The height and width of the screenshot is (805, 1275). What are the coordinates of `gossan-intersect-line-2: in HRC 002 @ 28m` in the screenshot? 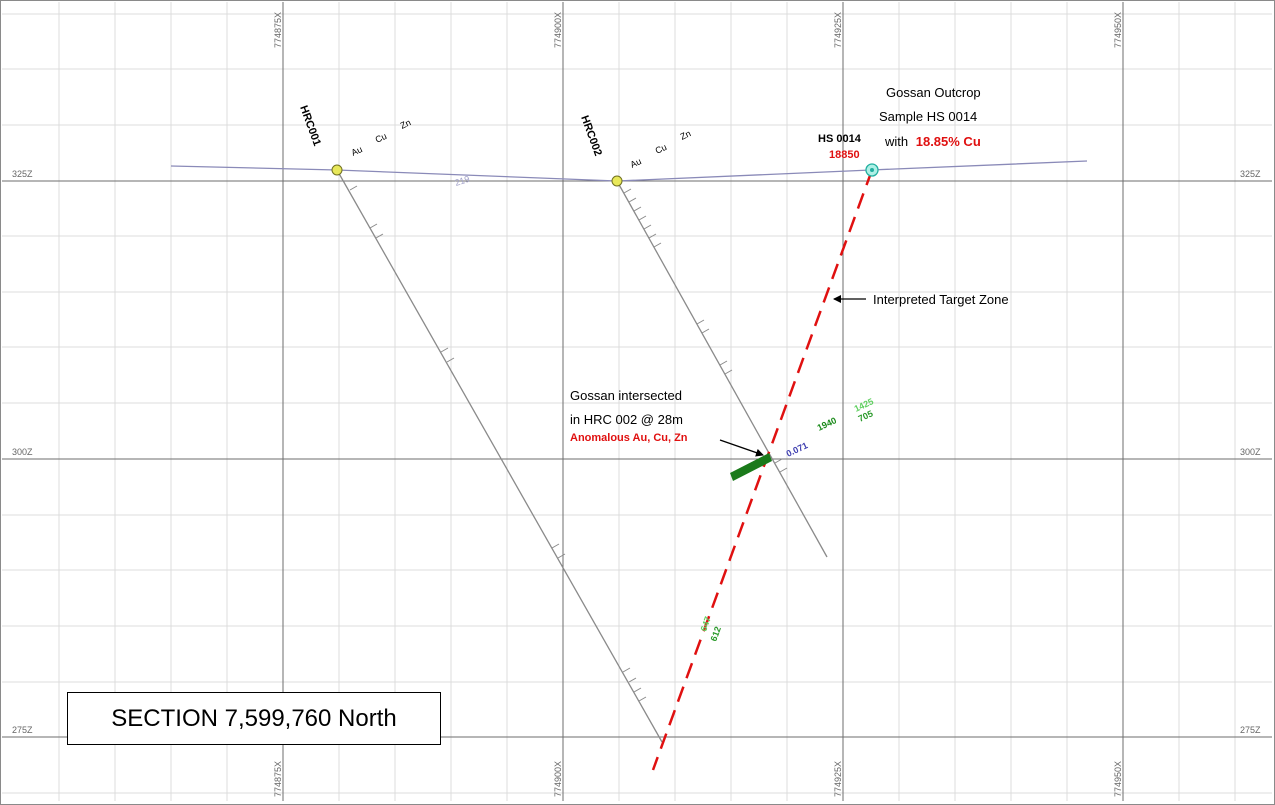 It's located at (626, 419).